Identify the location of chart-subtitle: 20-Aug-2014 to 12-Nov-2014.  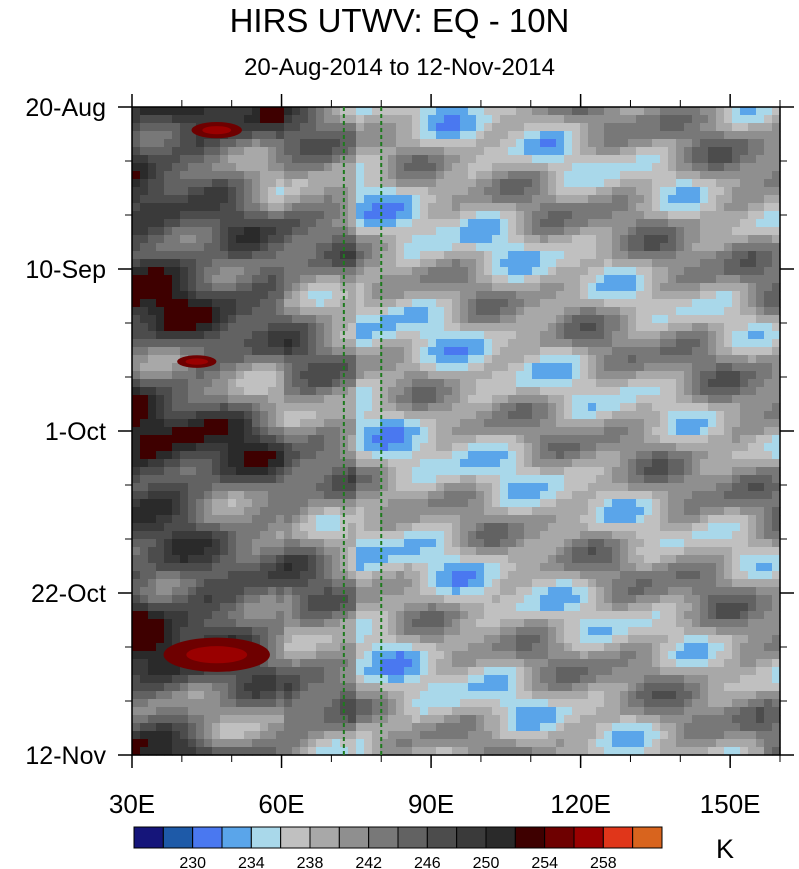
(399, 67).